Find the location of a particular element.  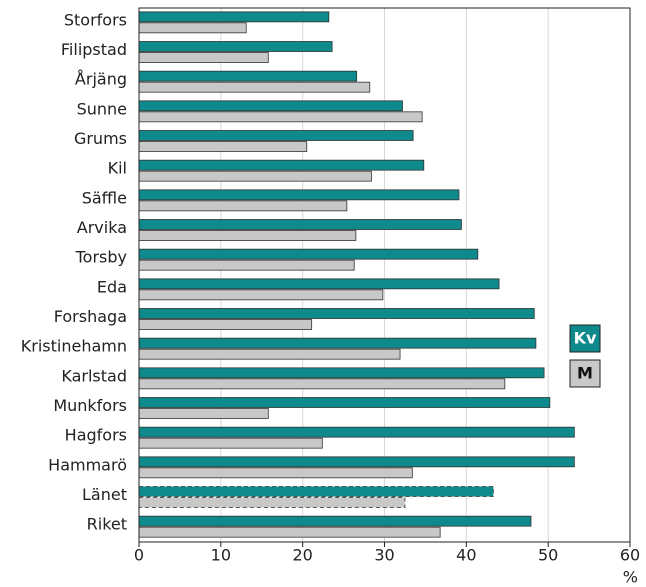

y-tick-label: Sunne is located at coordinates (102, 108).